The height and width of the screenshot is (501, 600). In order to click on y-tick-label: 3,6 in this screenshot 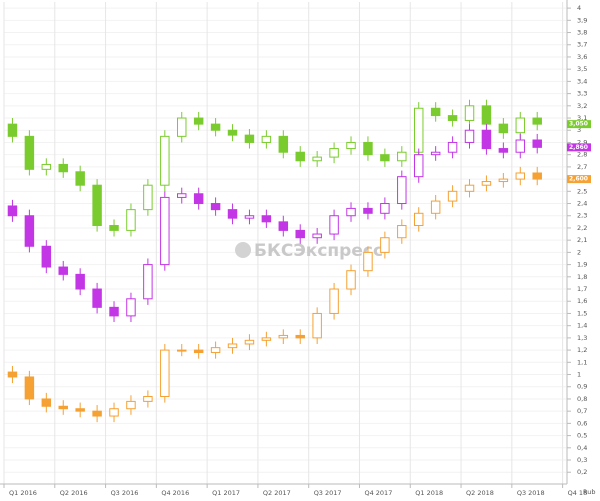, I will do `click(582, 57)`.